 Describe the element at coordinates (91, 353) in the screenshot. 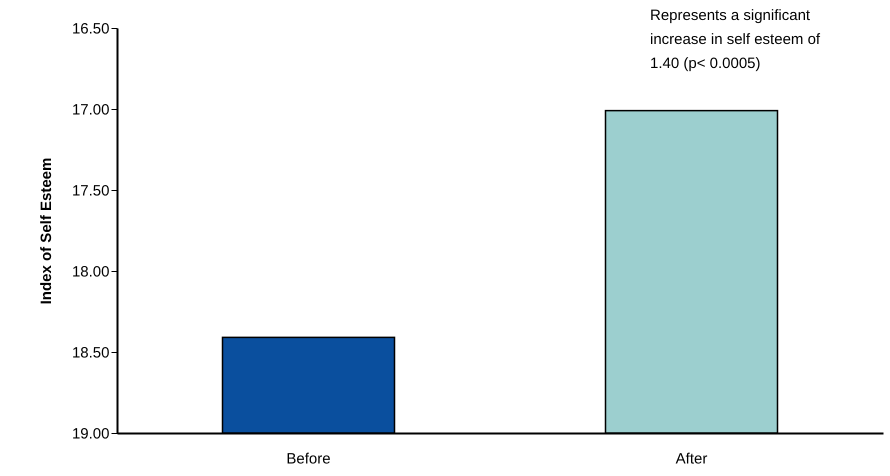

I see `y-tick-label: 18.50` at that location.